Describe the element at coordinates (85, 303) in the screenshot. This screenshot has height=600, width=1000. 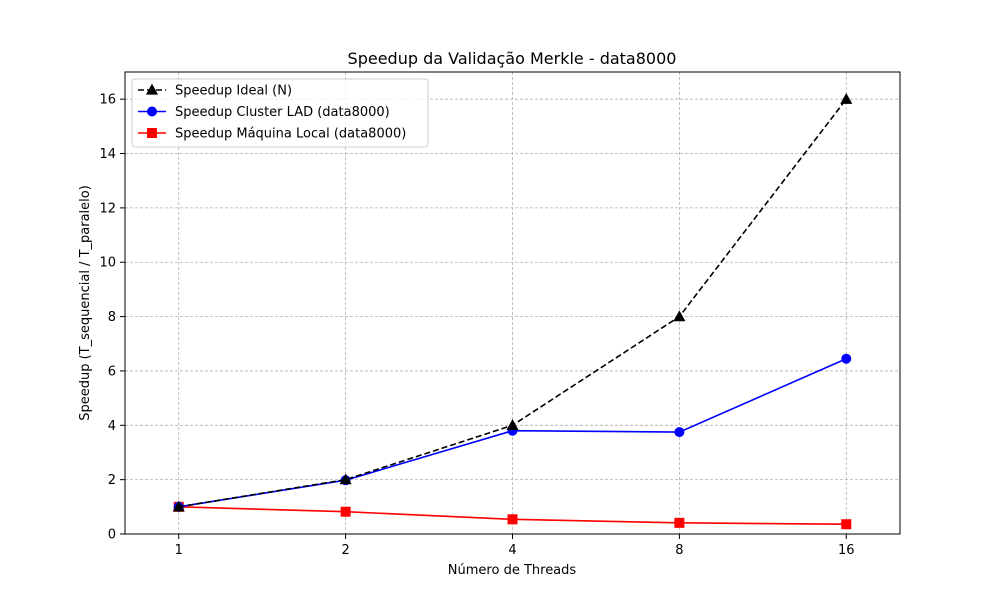
I see `y-axis-label: Speedup (T_sequencial / T_paralelo)` at that location.